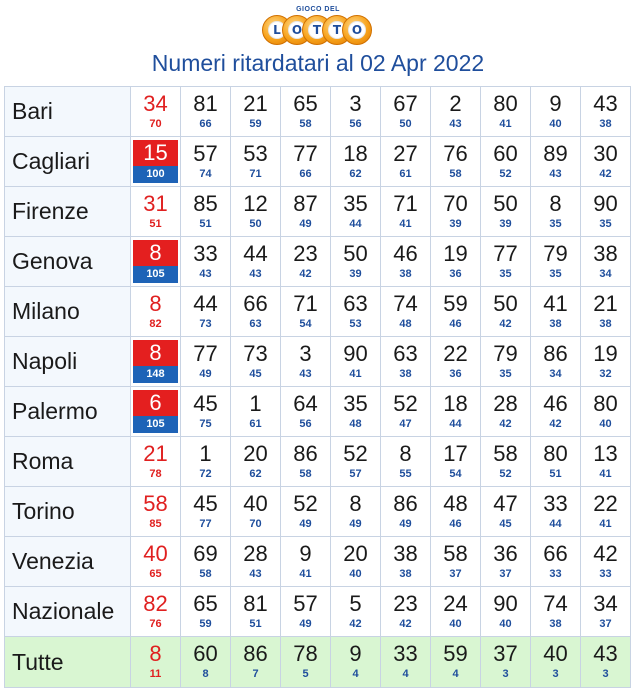 The width and height of the screenshot is (636, 689). What do you see at coordinates (555, 611) in the screenshot?
I see `number-cell: 74 38` at bounding box center [555, 611].